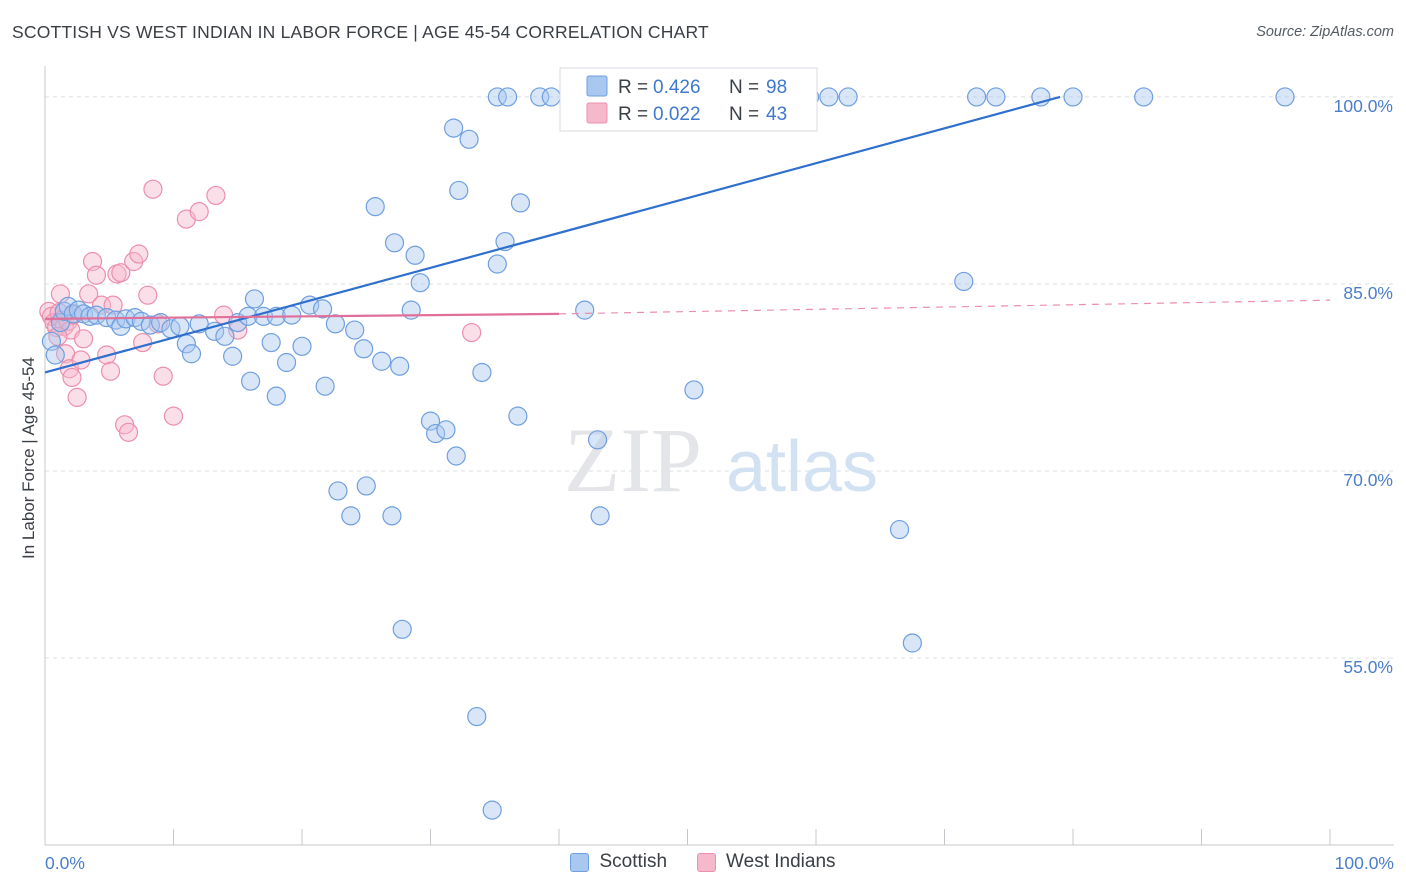 The height and width of the screenshot is (892, 1406). What do you see at coordinates (802, 467) in the screenshot?
I see `watermark-atlas: atlas` at bounding box center [802, 467].